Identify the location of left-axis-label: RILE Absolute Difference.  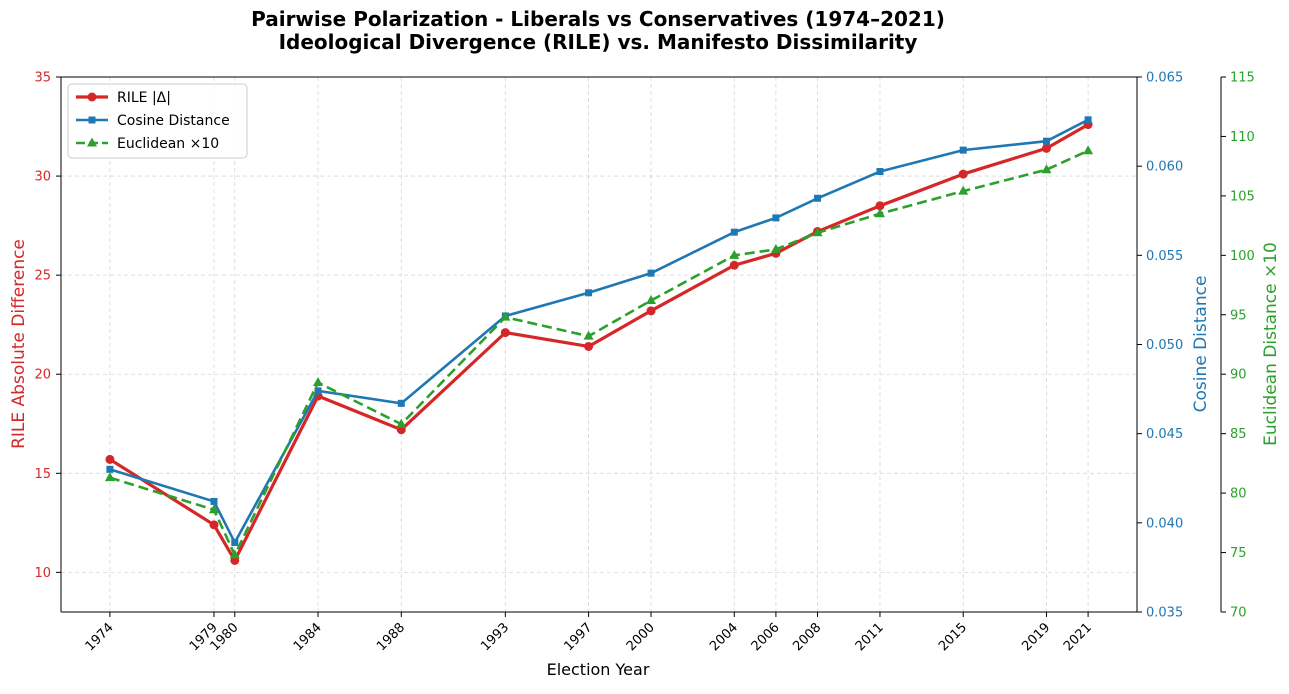
(19, 344).